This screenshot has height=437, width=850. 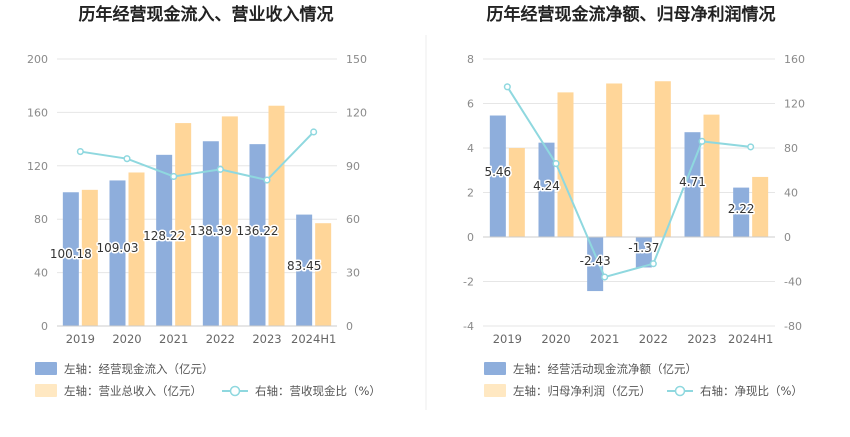 What do you see at coordinates (793, 282) in the screenshot?
I see `y-right-tick-label: -40` at bounding box center [793, 282].